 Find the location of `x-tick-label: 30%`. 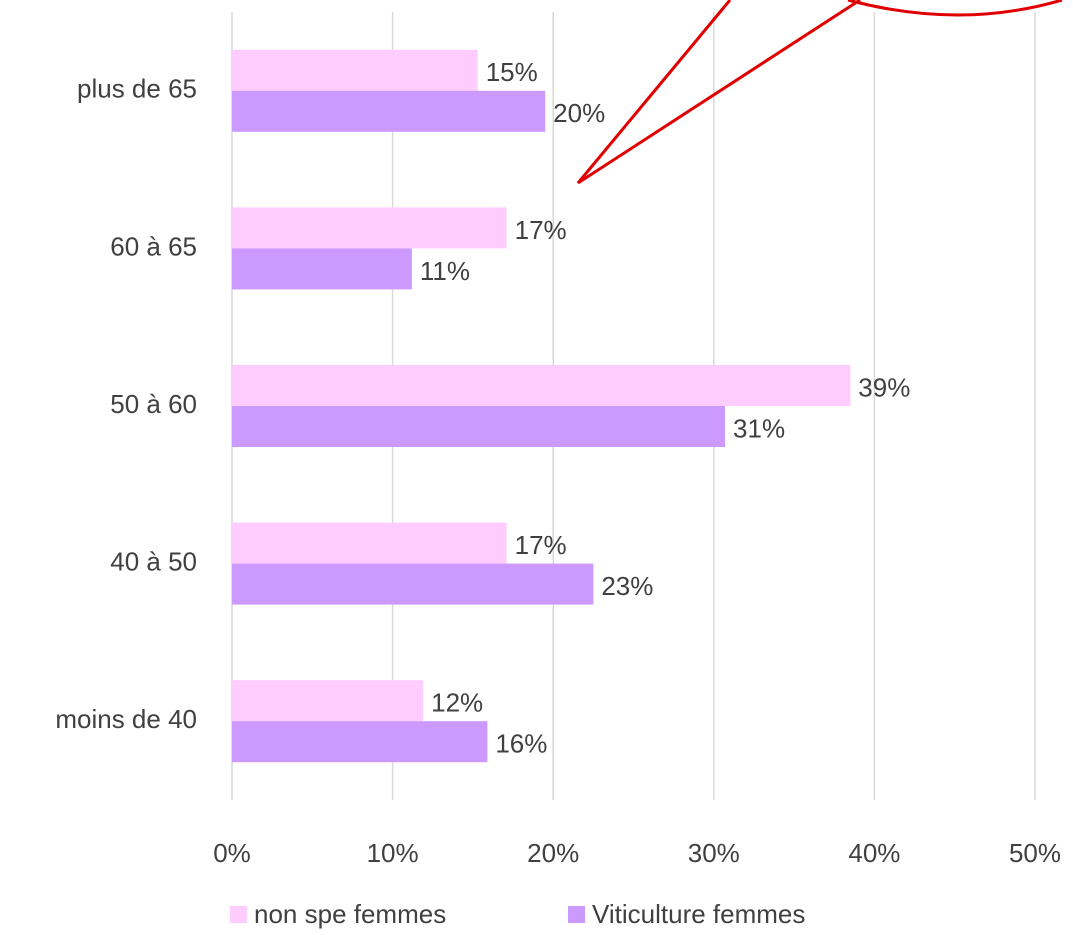

x-tick-label: 30% is located at coordinates (714, 853).